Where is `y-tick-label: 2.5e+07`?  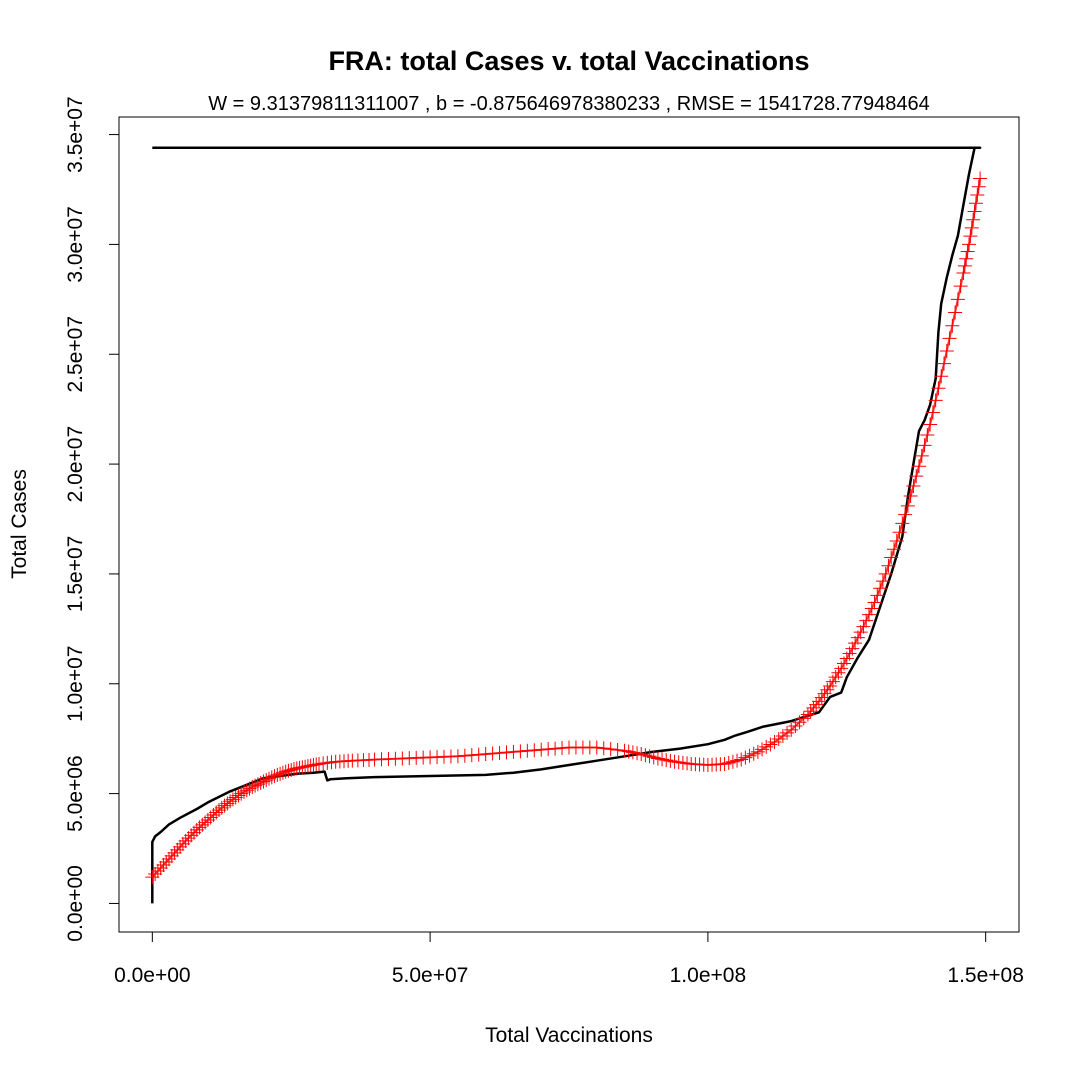 y-tick-label: 2.5e+07 is located at coordinates (75, 354).